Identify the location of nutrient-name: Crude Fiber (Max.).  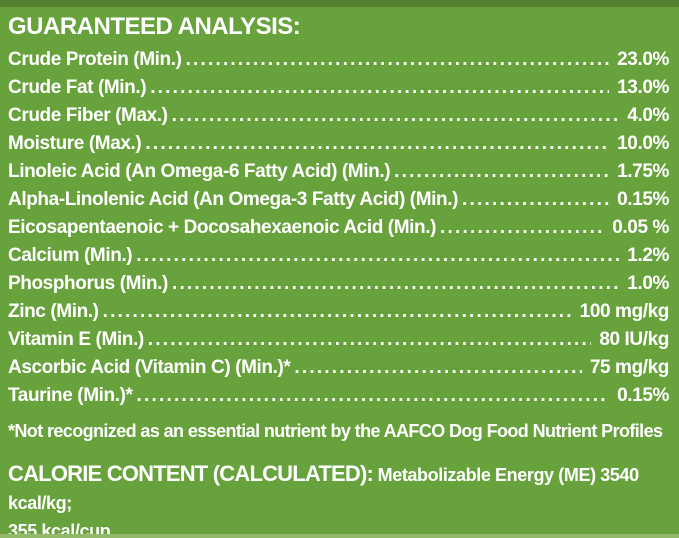
(88, 115).